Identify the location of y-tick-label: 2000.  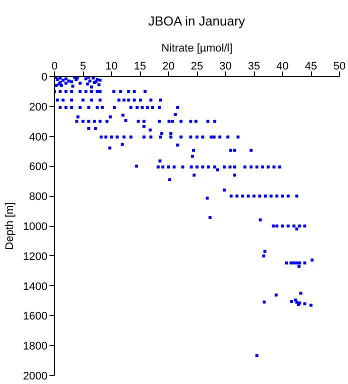
(35, 376).